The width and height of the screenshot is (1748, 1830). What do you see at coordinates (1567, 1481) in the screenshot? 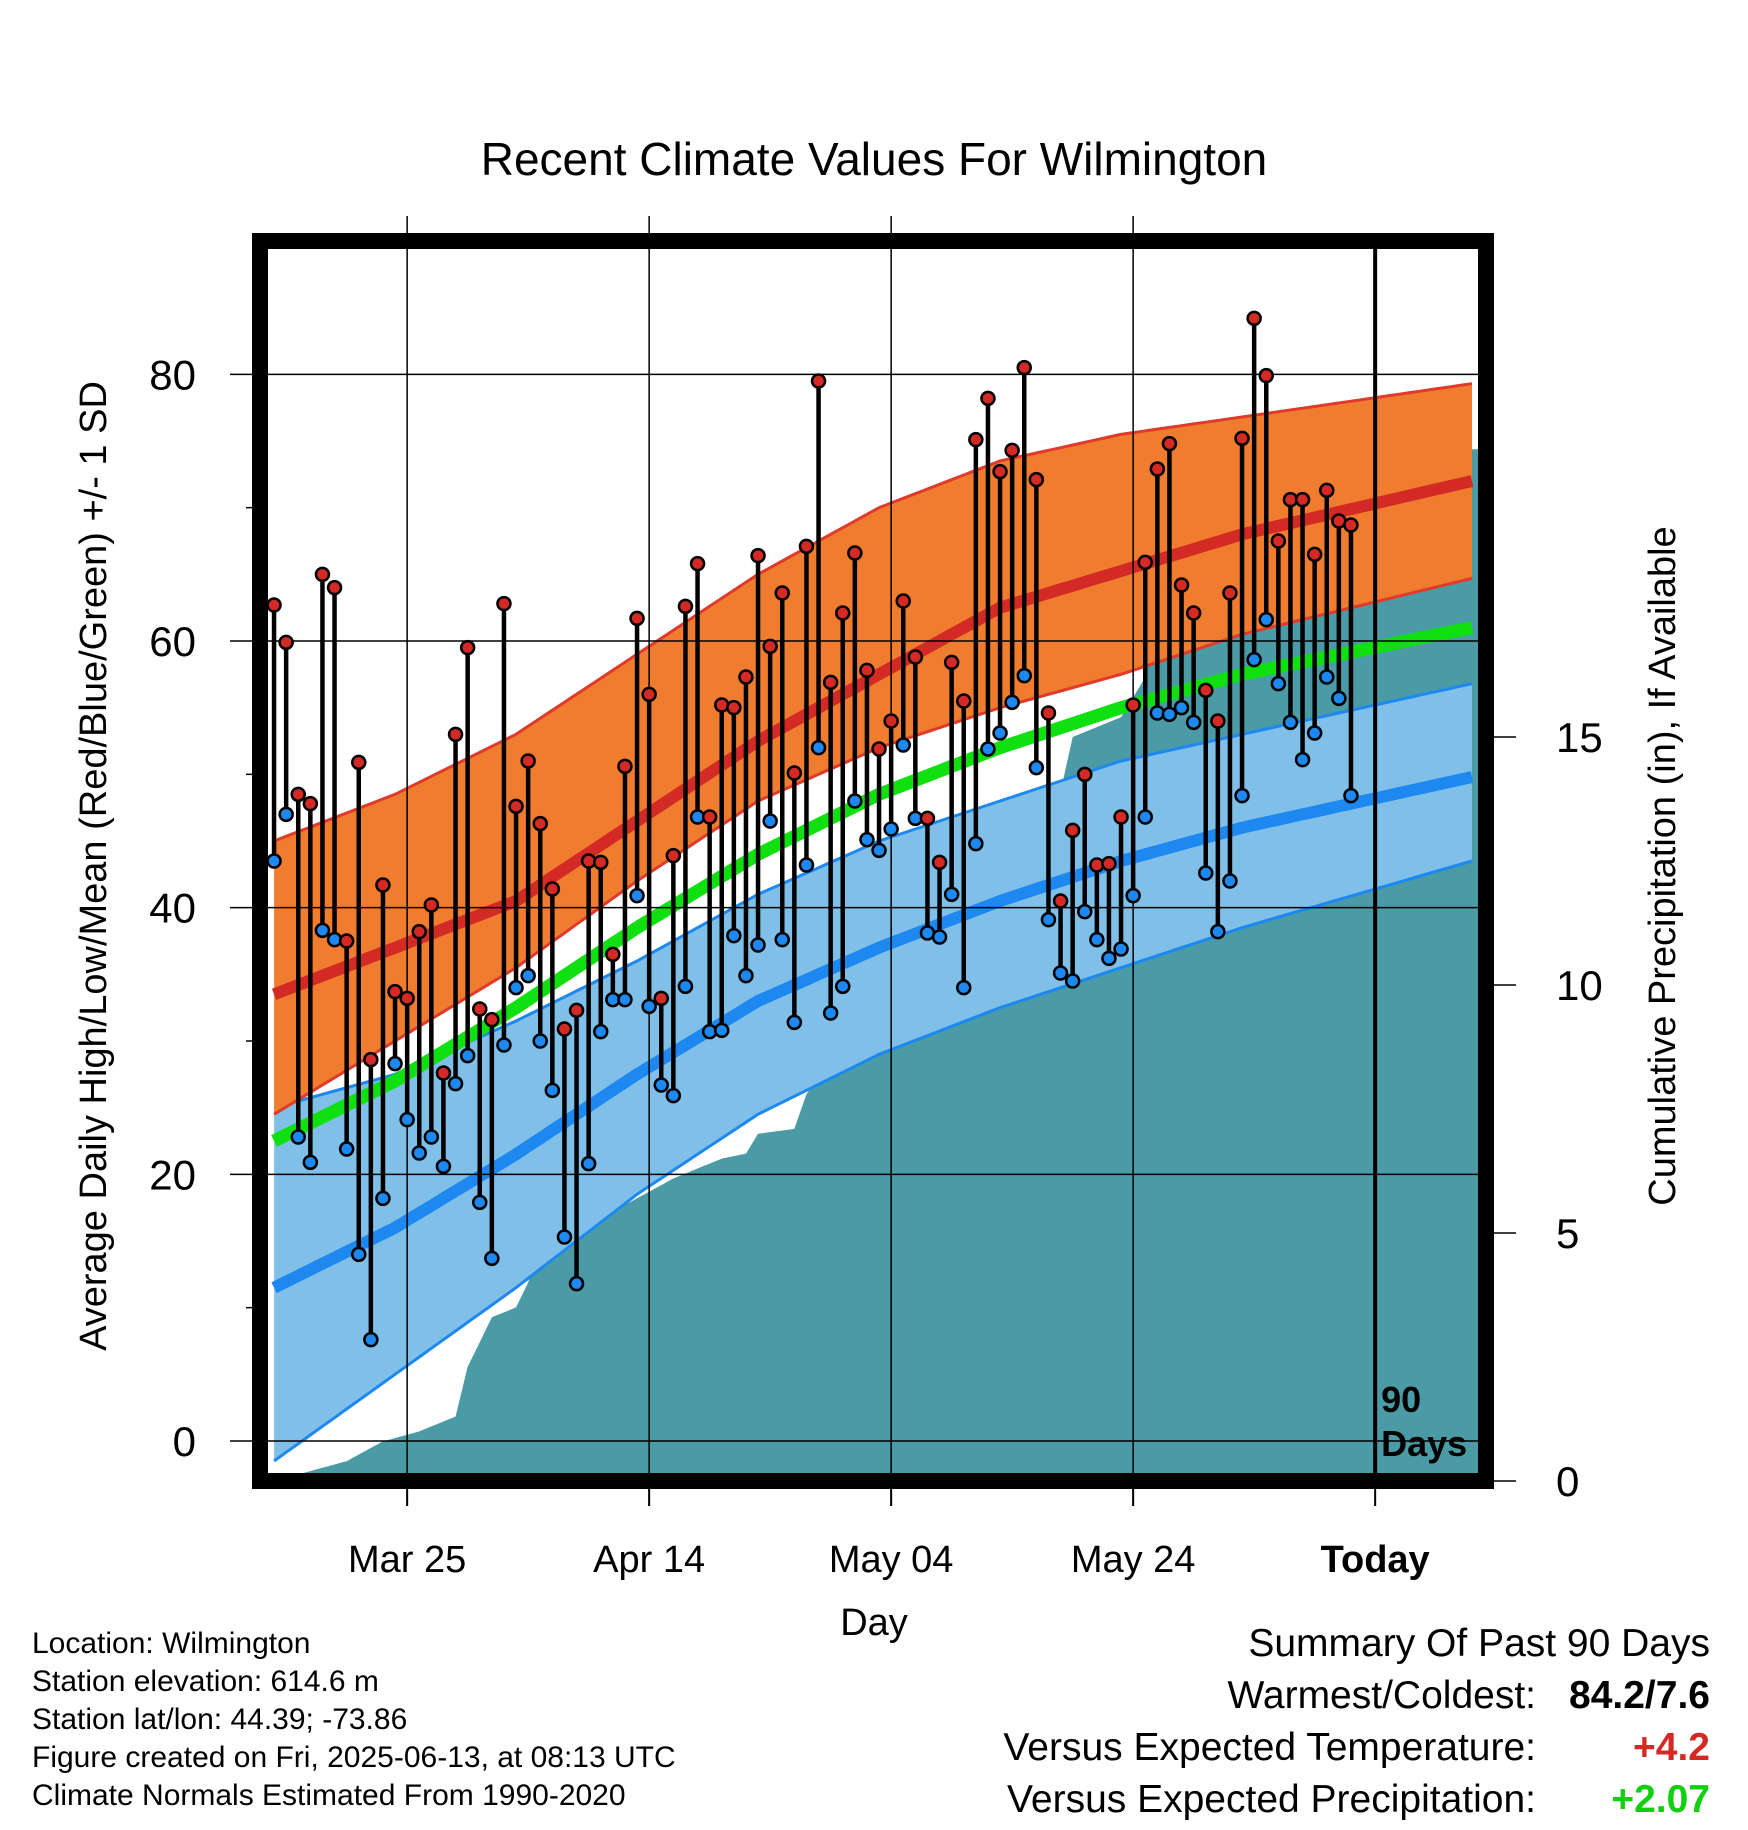
I see `y2-tick-label: 0` at bounding box center [1567, 1481].